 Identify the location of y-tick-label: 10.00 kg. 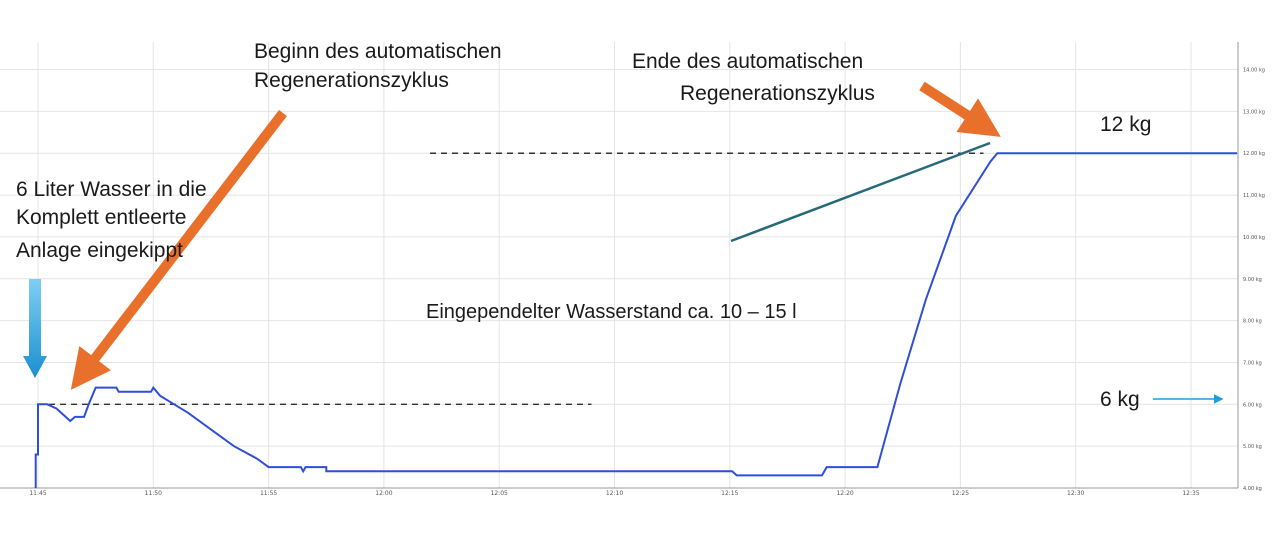
(1254, 238).